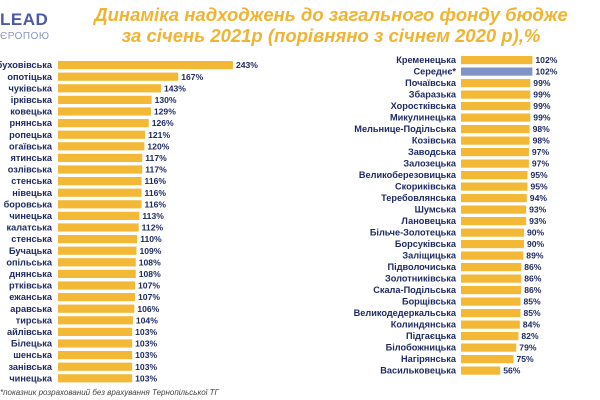  What do you see at coordinates (428, 221) in the screenshot?
I see `category-label: Лановецька` at bounding box center [428, 221].